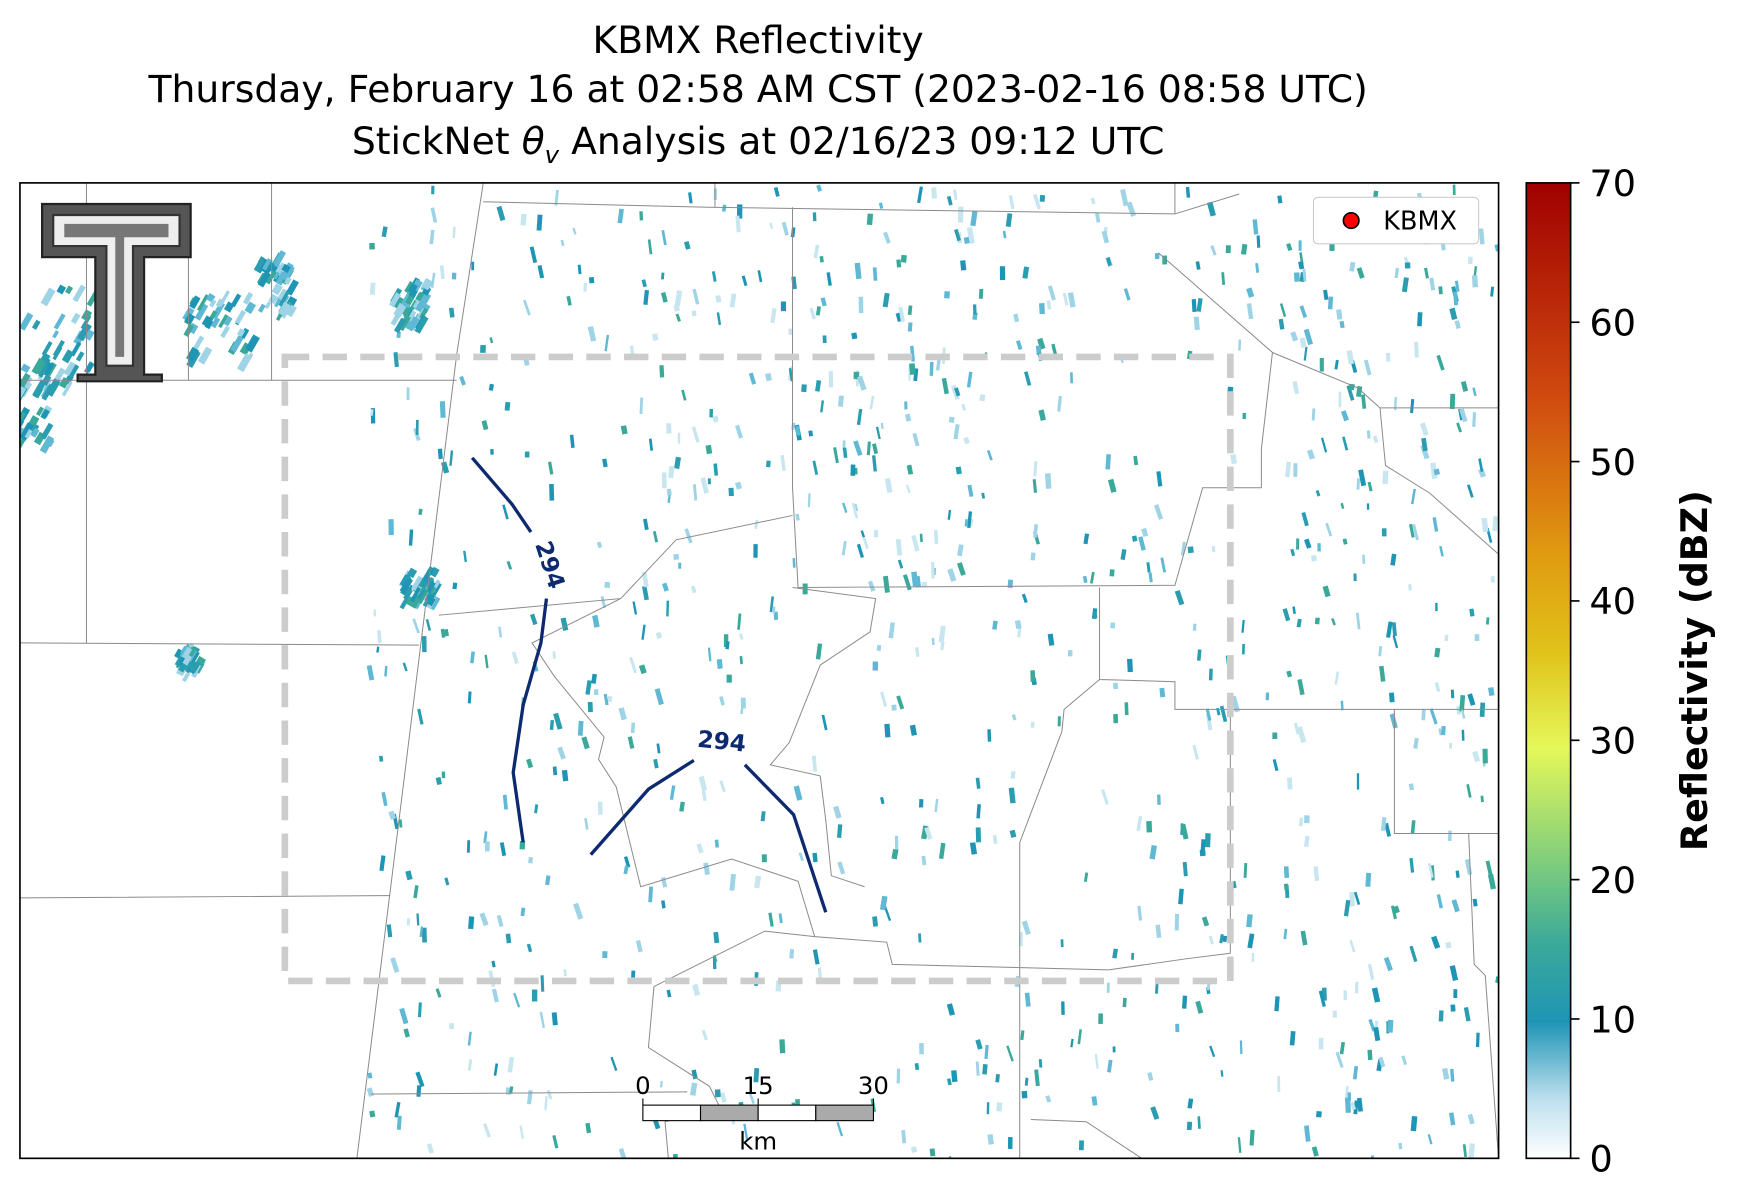 The width and height of the screenshot is (1738, 1203). What do you see at coordinates (758, 40) in the screenshot?
I see `title-line: KBMX Reflectivity` at bounding box center [758, 40].